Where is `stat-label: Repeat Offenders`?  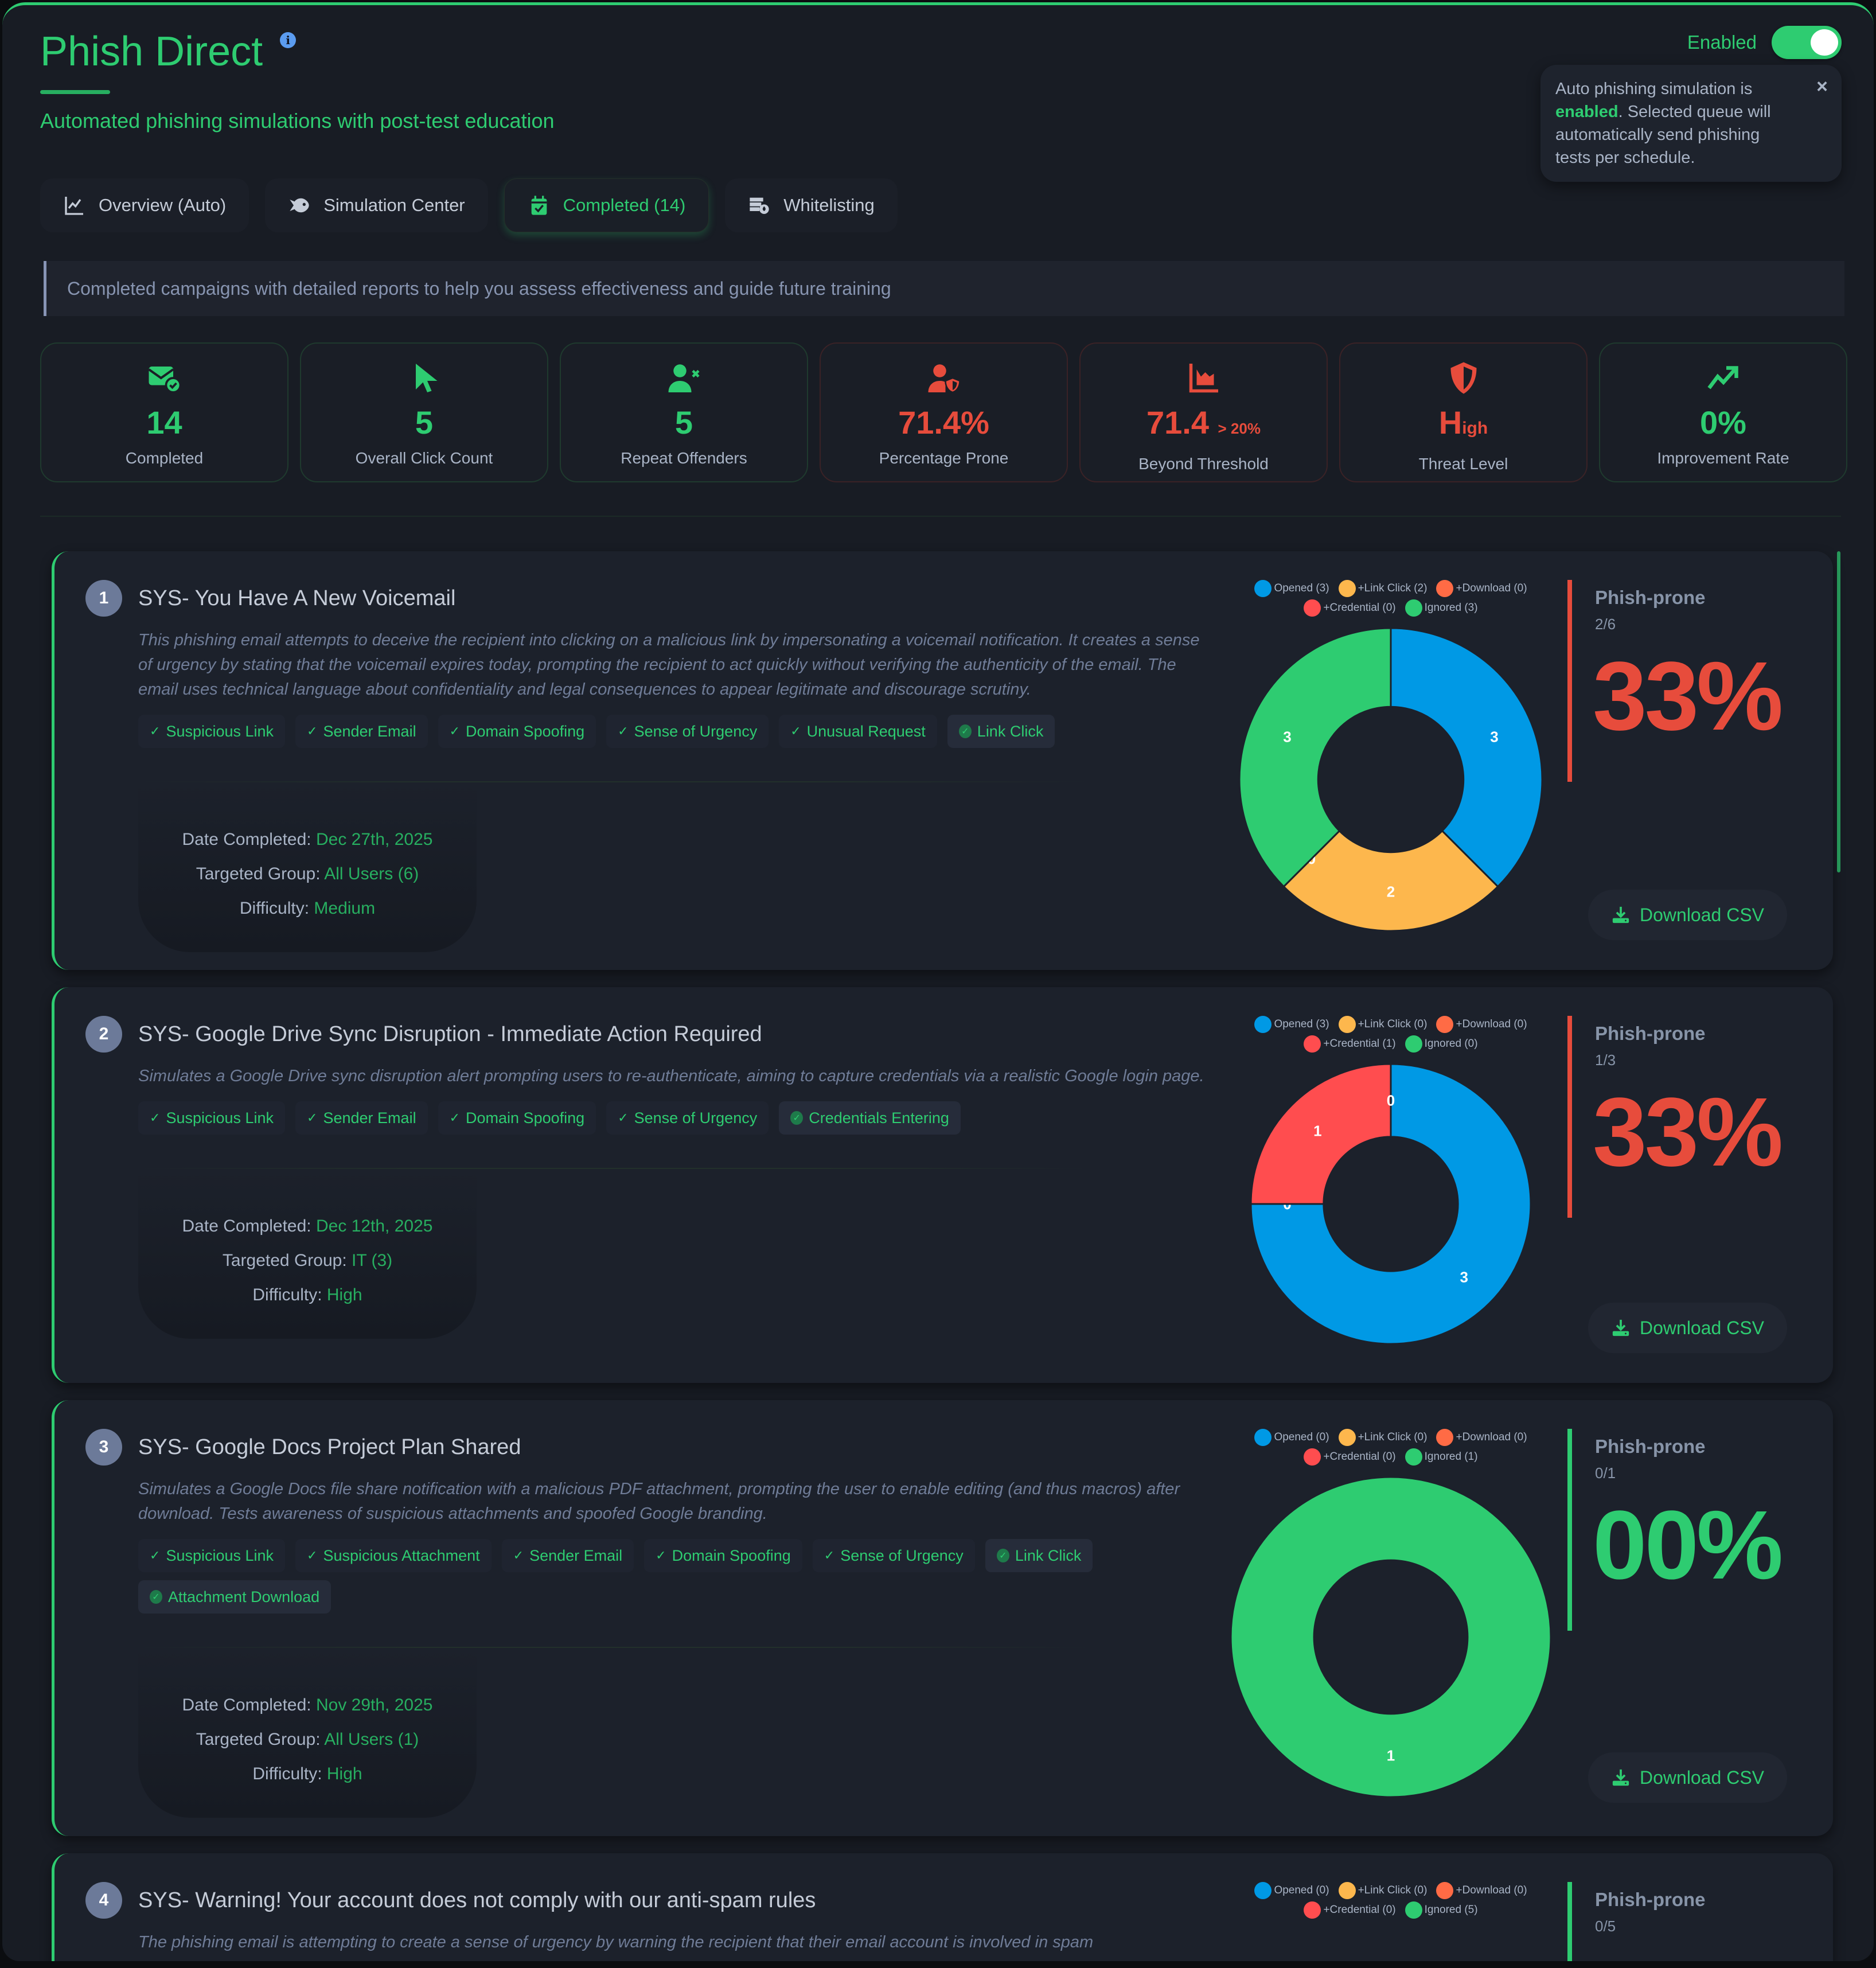
stat-label: Repeat Offenders is located at coordinates (684, 458).